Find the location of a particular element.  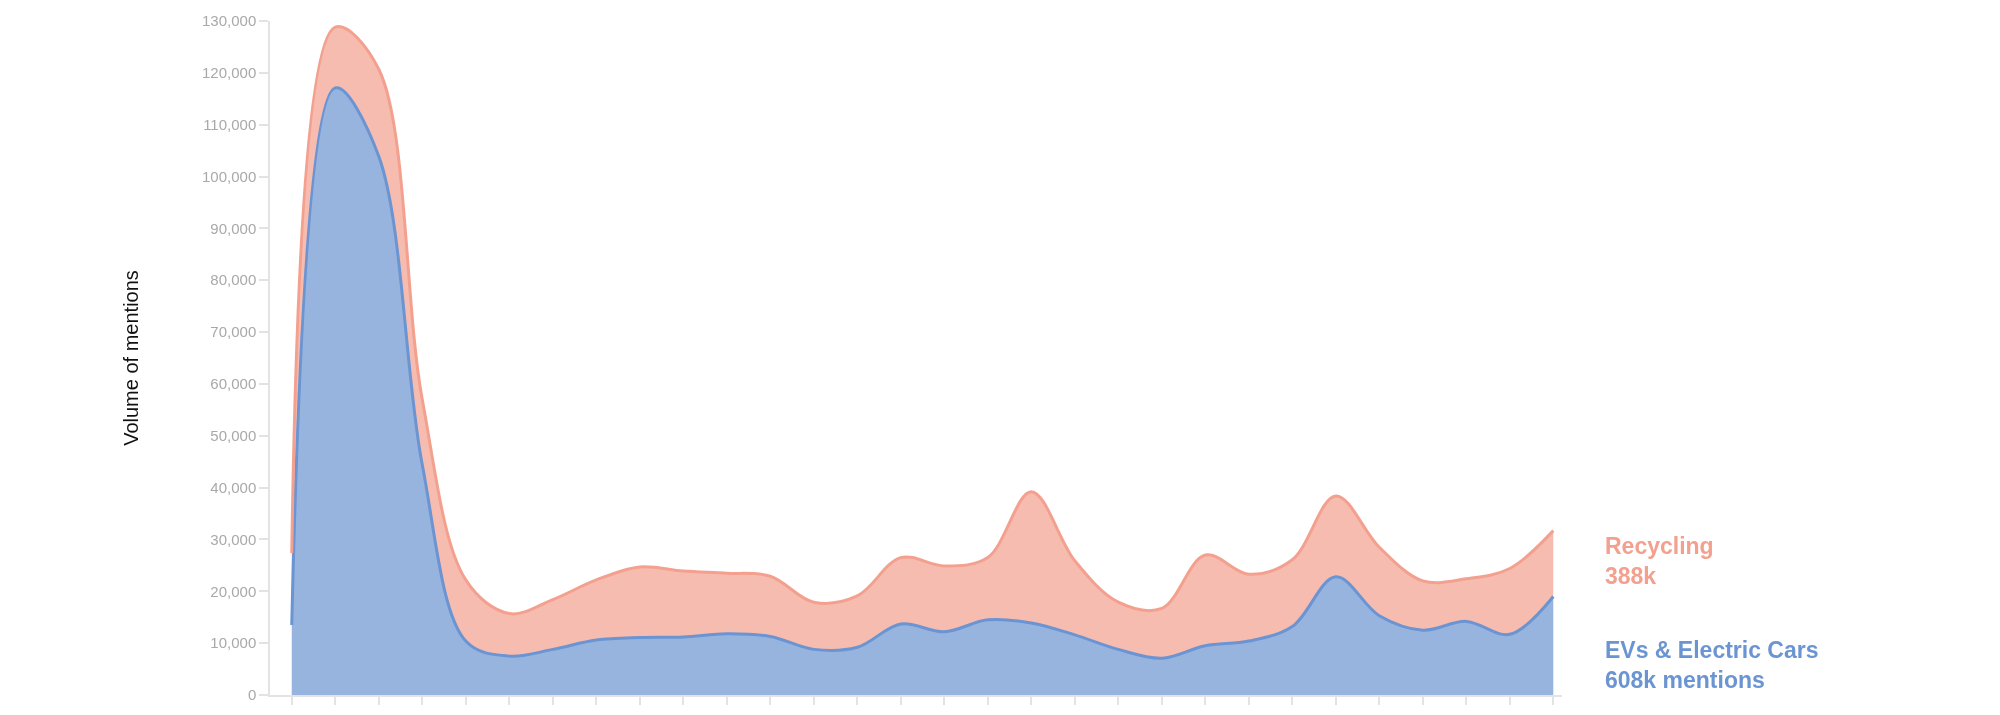

y-tick-label: 90,000 is located at coordinates (233, 228).